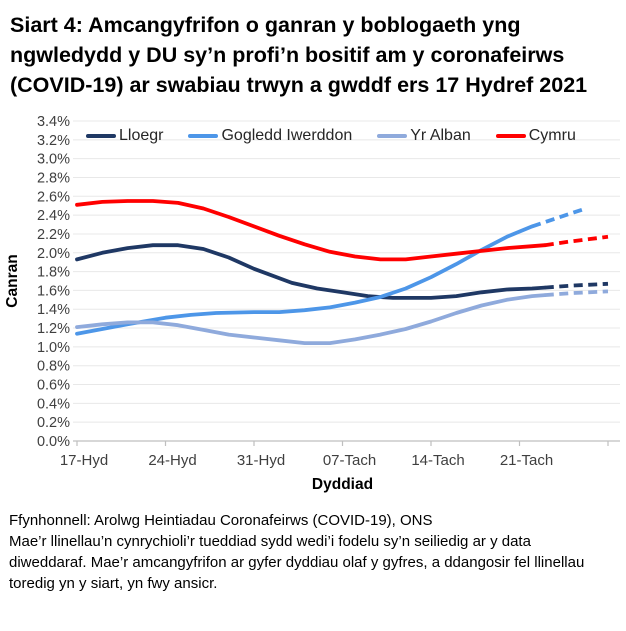  What do you see at coordinates (53, 291) in the screenshot?
I see `y-tick-label: 1.6%` at bounding box center [53, 291].